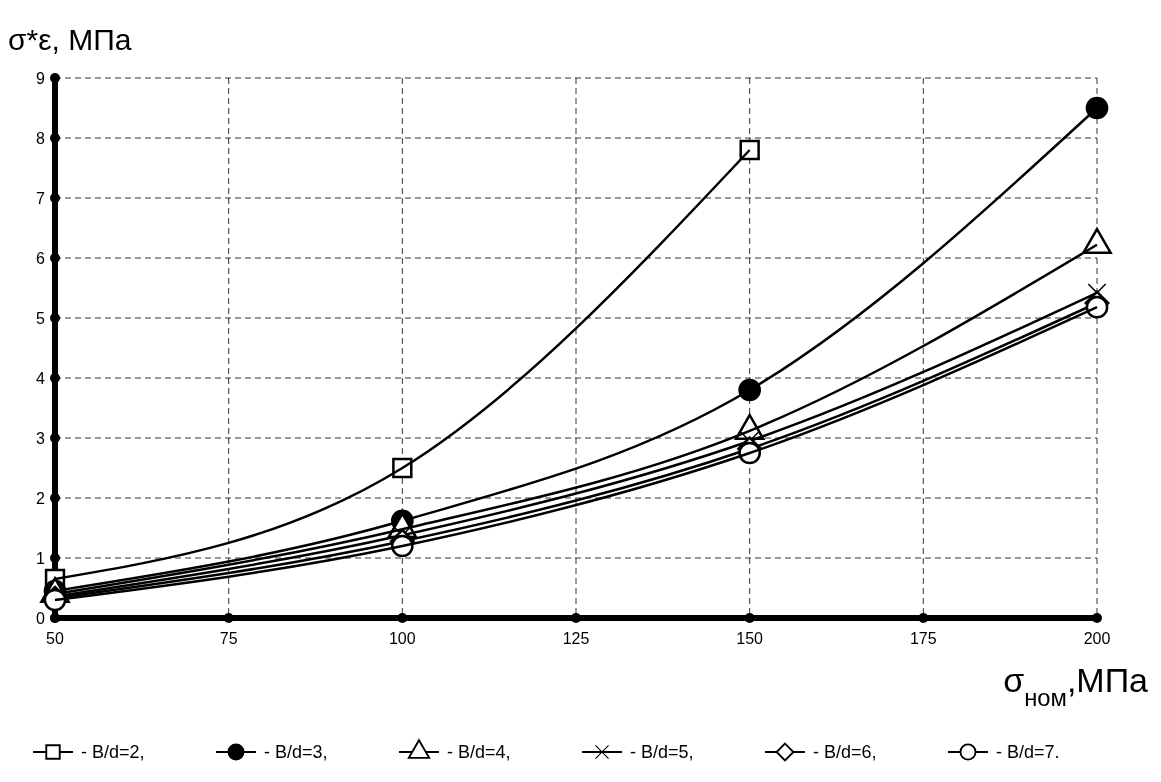 This screenshot has width=1161, height=782. What do you see at coordinates (41, 618) in the screenshot?
I see `y-tick-label: 0` at bounding box center [41, 618].